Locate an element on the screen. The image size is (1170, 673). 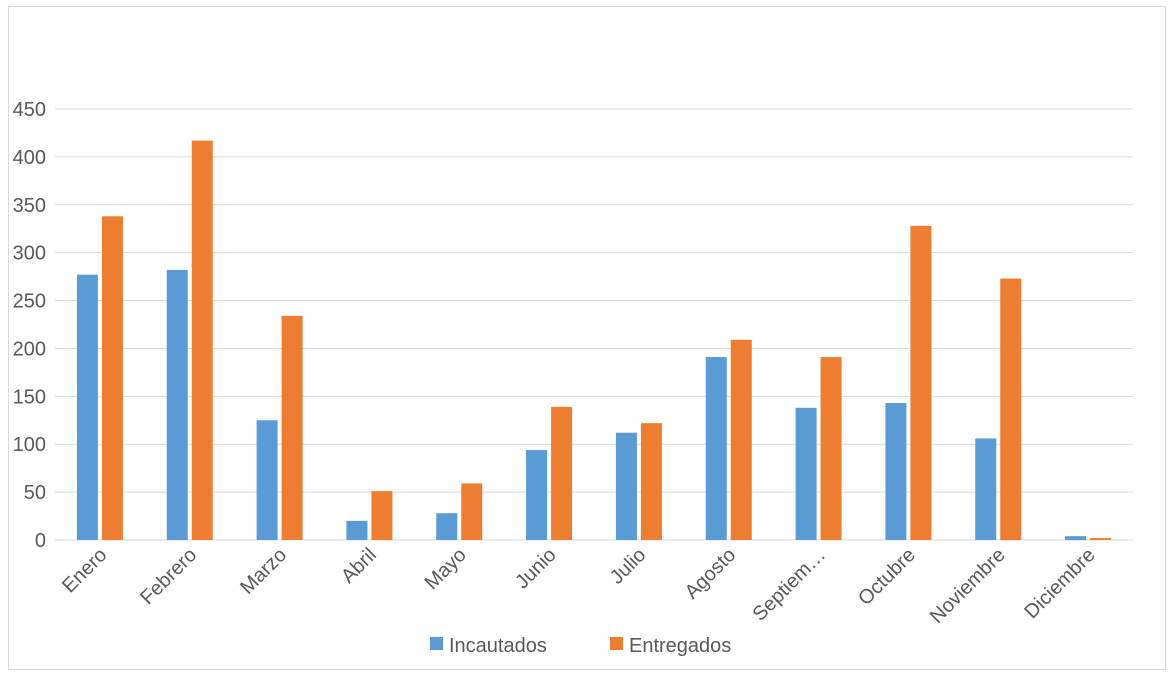
bar-entregados-febrero is located at coordinates (202, 340).